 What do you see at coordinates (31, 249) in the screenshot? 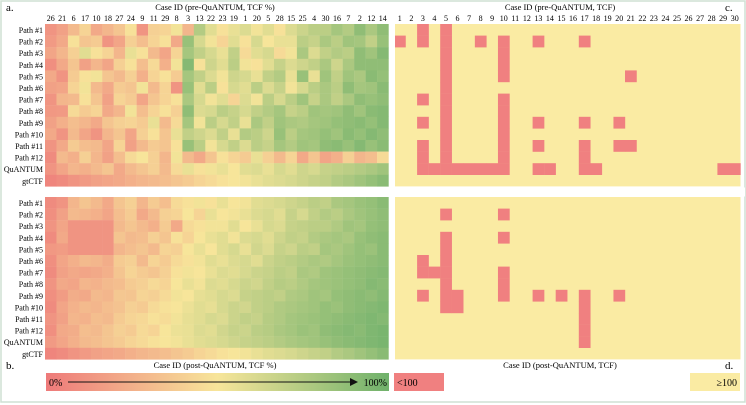
I see `row-label-bottom-5: Path #5` at bounding box center [31, 249].